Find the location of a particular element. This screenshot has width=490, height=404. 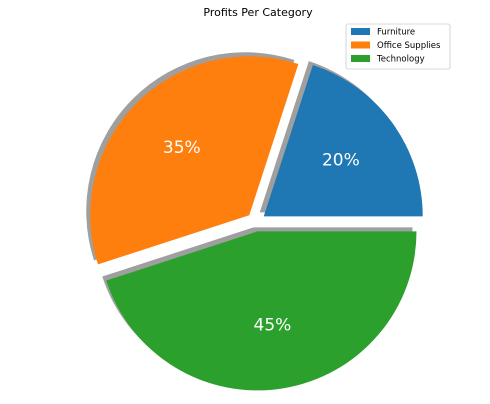

slice-label-technology: 45% is located at coordinates (273, 326).